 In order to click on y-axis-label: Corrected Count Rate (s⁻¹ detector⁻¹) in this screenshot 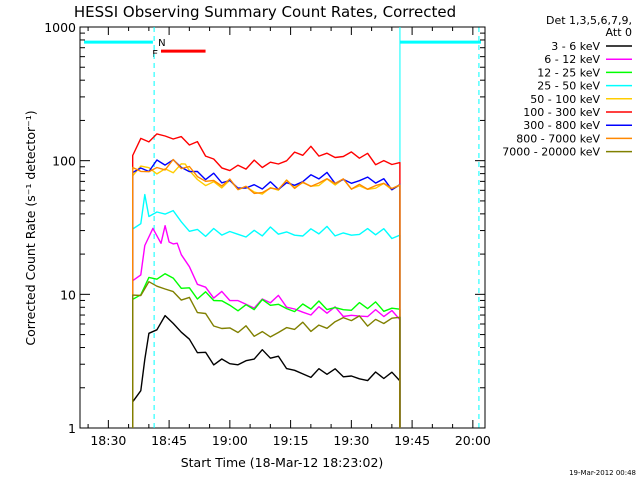, I will do `click(30, 227)`.